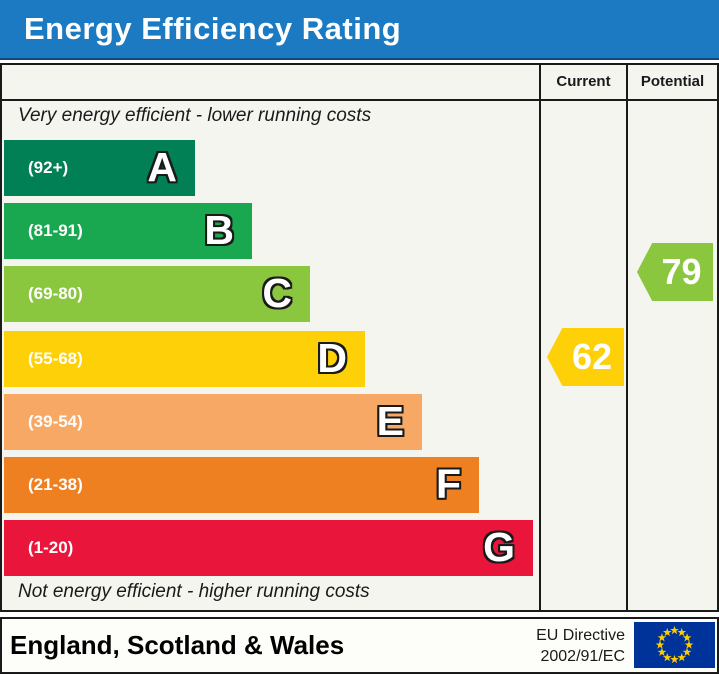 This screenshot has height=675, width=719. I want to click on band-b-letter: B, so click(219, 230).